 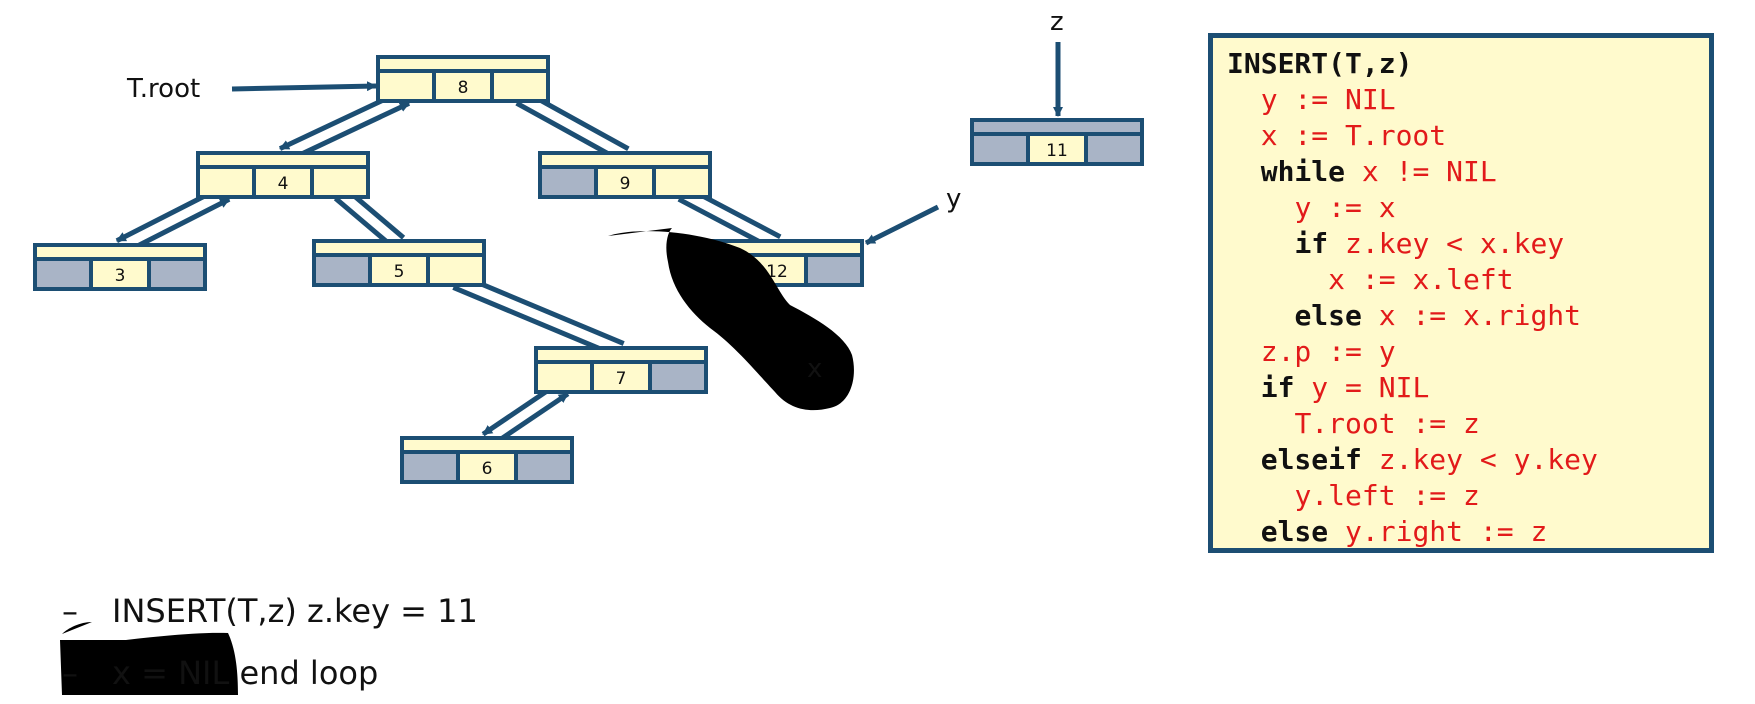 I want to click on node-6: 6, so click(x=487, y=460).